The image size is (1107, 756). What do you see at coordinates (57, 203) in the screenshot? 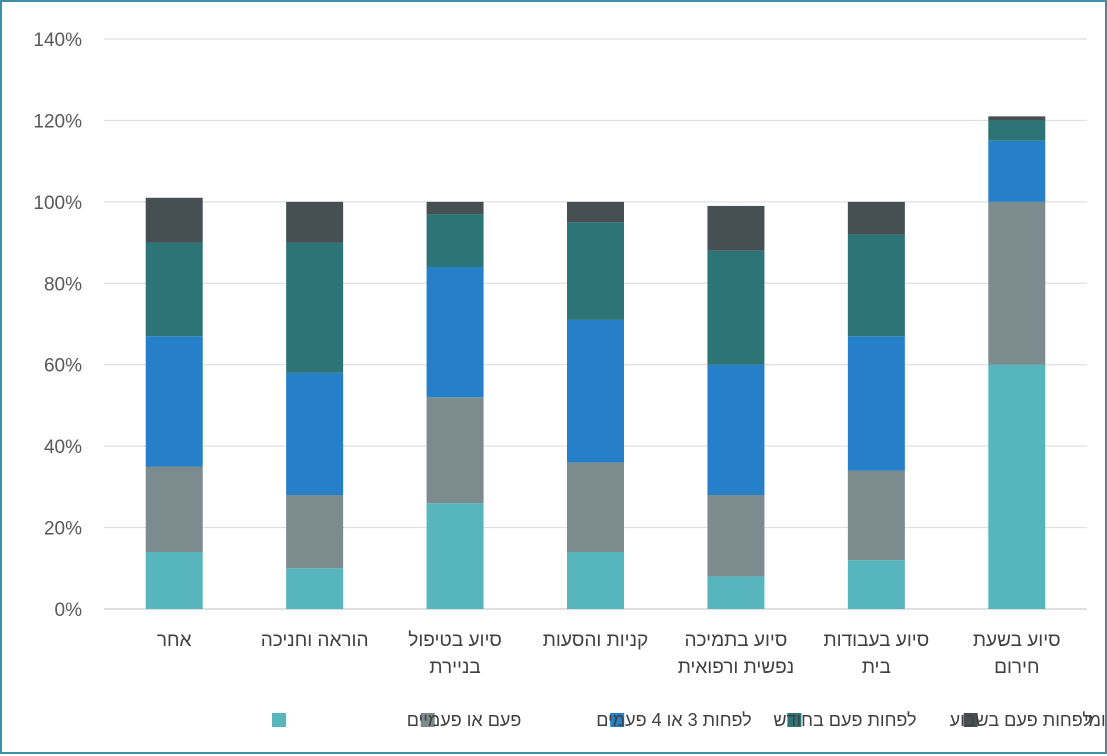
I see `y-tick-label: 100%` at bounding box center [57, 203].